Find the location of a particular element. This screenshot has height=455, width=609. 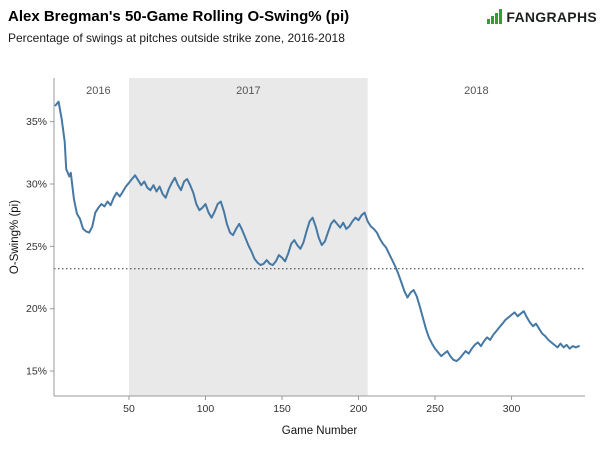

year-label: 2016 is located at coordinates (98, 91).